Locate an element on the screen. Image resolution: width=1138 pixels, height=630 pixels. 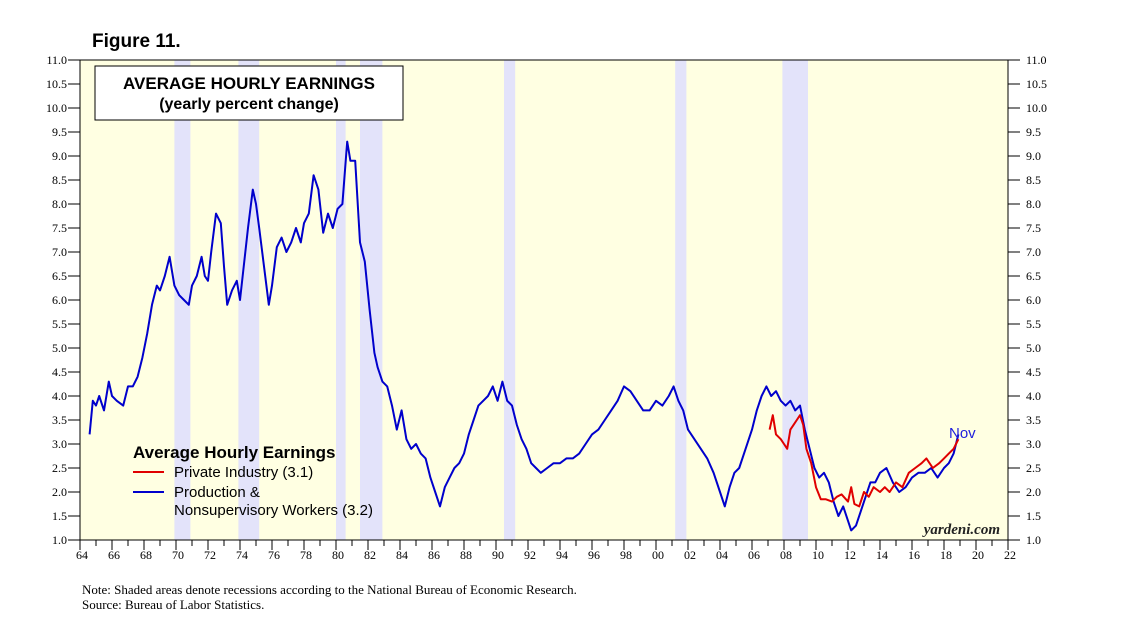
x-tick-label: 66 is located at coordinates (114, 555).